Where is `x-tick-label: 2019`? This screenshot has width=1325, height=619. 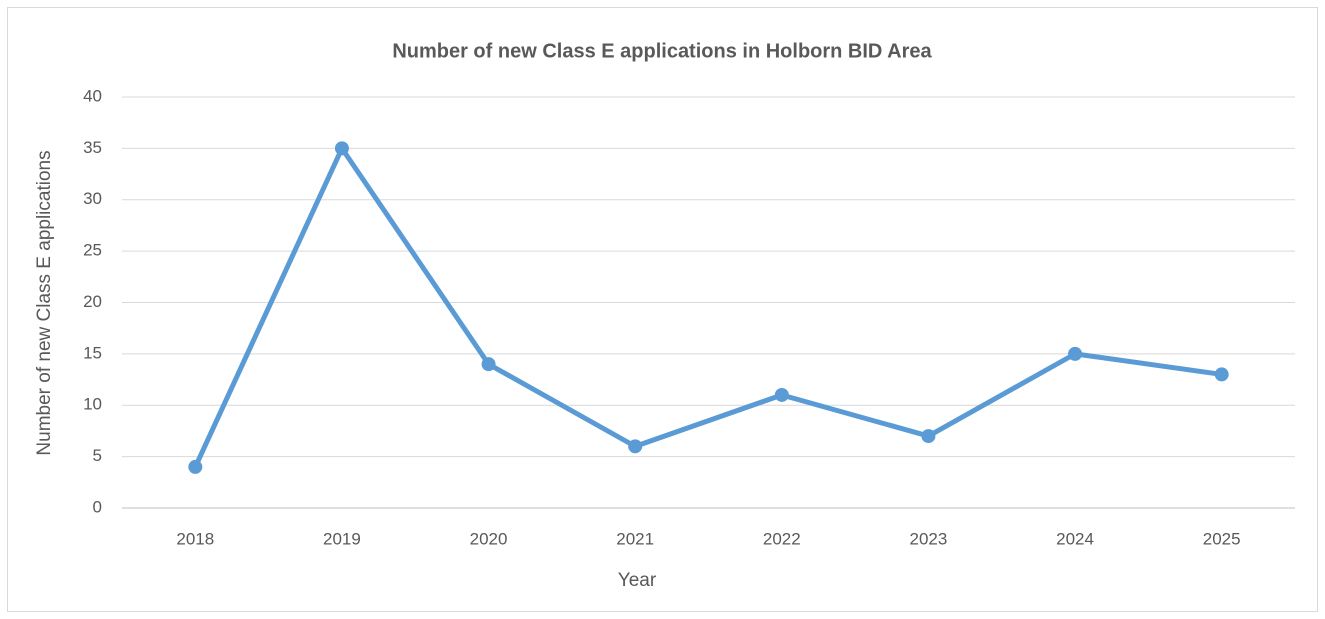
x-tick-label: 2019 is located at coordinates (342, 538).